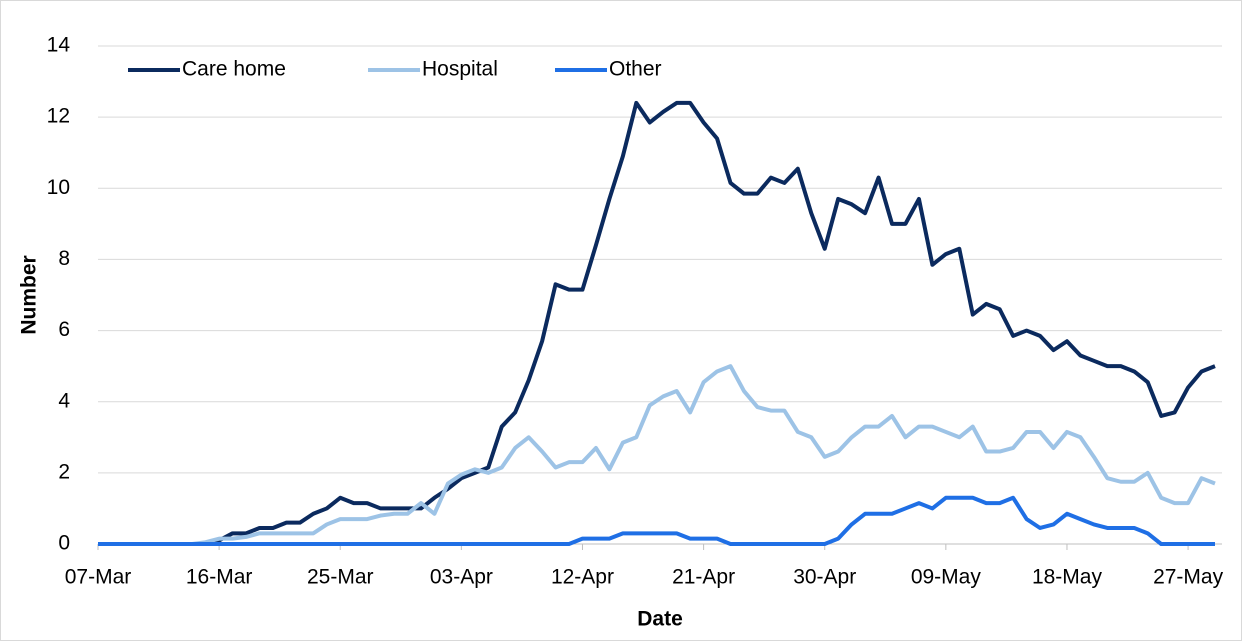 The height and width of the screenshot is (641, 1242). What do you see at coordinates (234, 69) in the screenshot?
I see `legend-label: Care home` at bounding box center [234, 69].